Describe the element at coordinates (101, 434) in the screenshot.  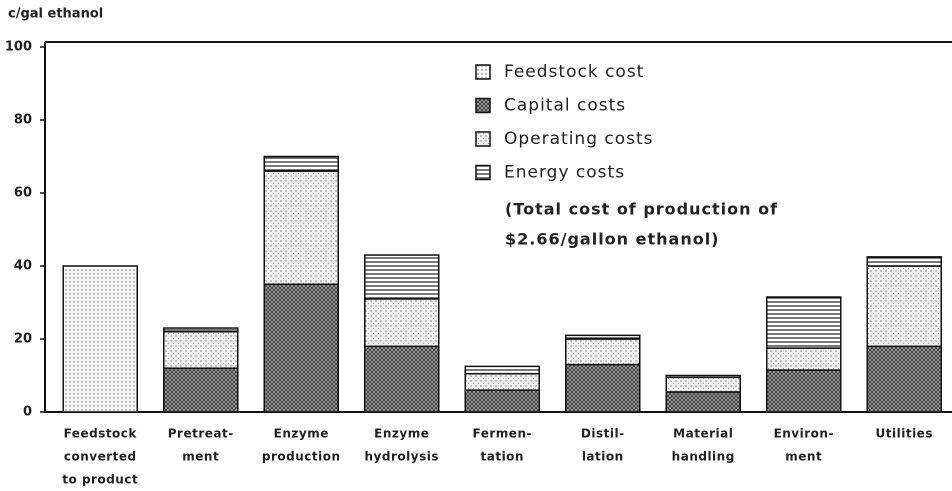
I see `x-tick-label: Feedstock` at that location.